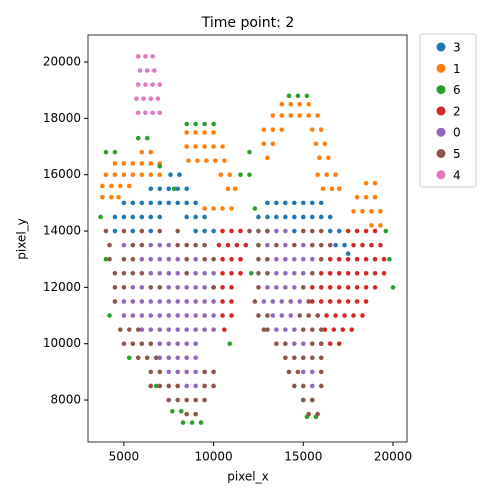 The image size is (500, 500). Describe the element at coordinates (62, 174) in the screenshot. I see `y-tick-label: 16000` at that location.